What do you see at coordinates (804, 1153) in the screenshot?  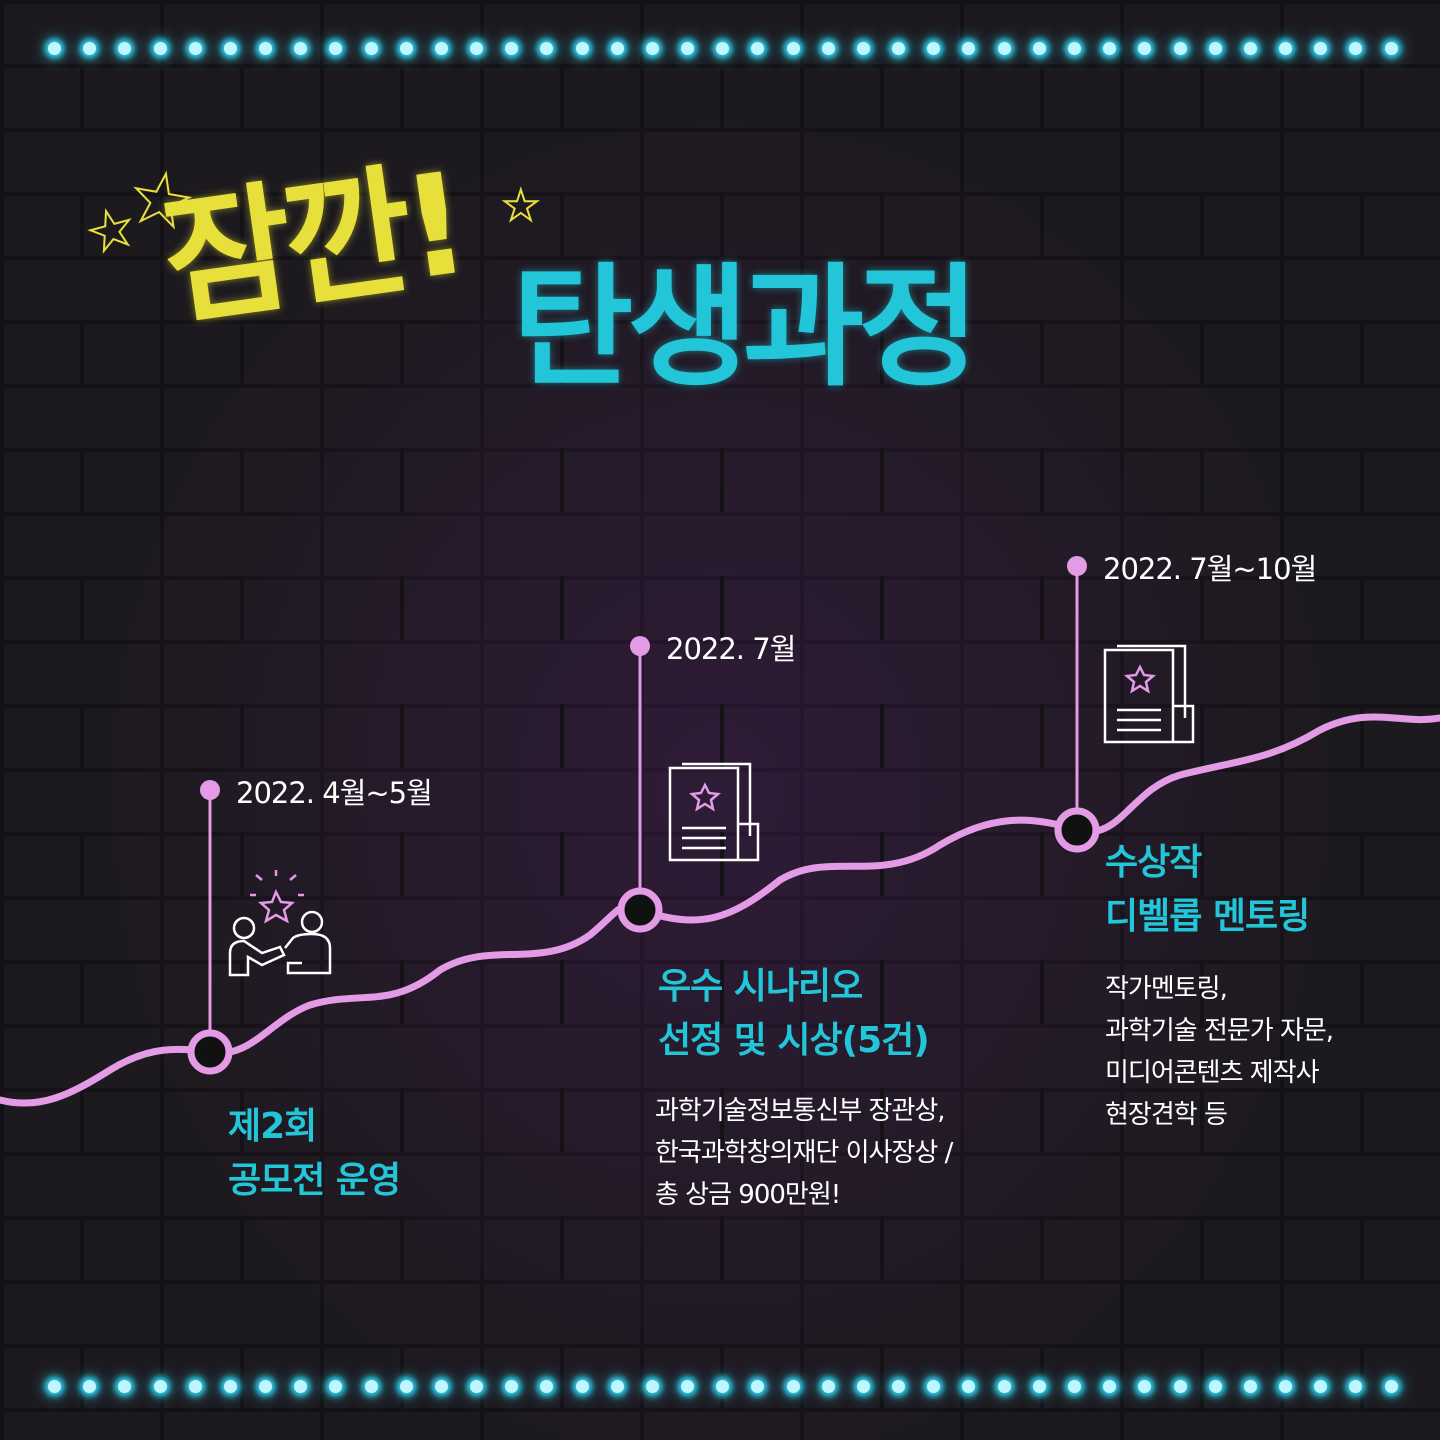 I see `description-line: 한국과학창의재단 이사장상 /` at bounding box center [804, 1153].